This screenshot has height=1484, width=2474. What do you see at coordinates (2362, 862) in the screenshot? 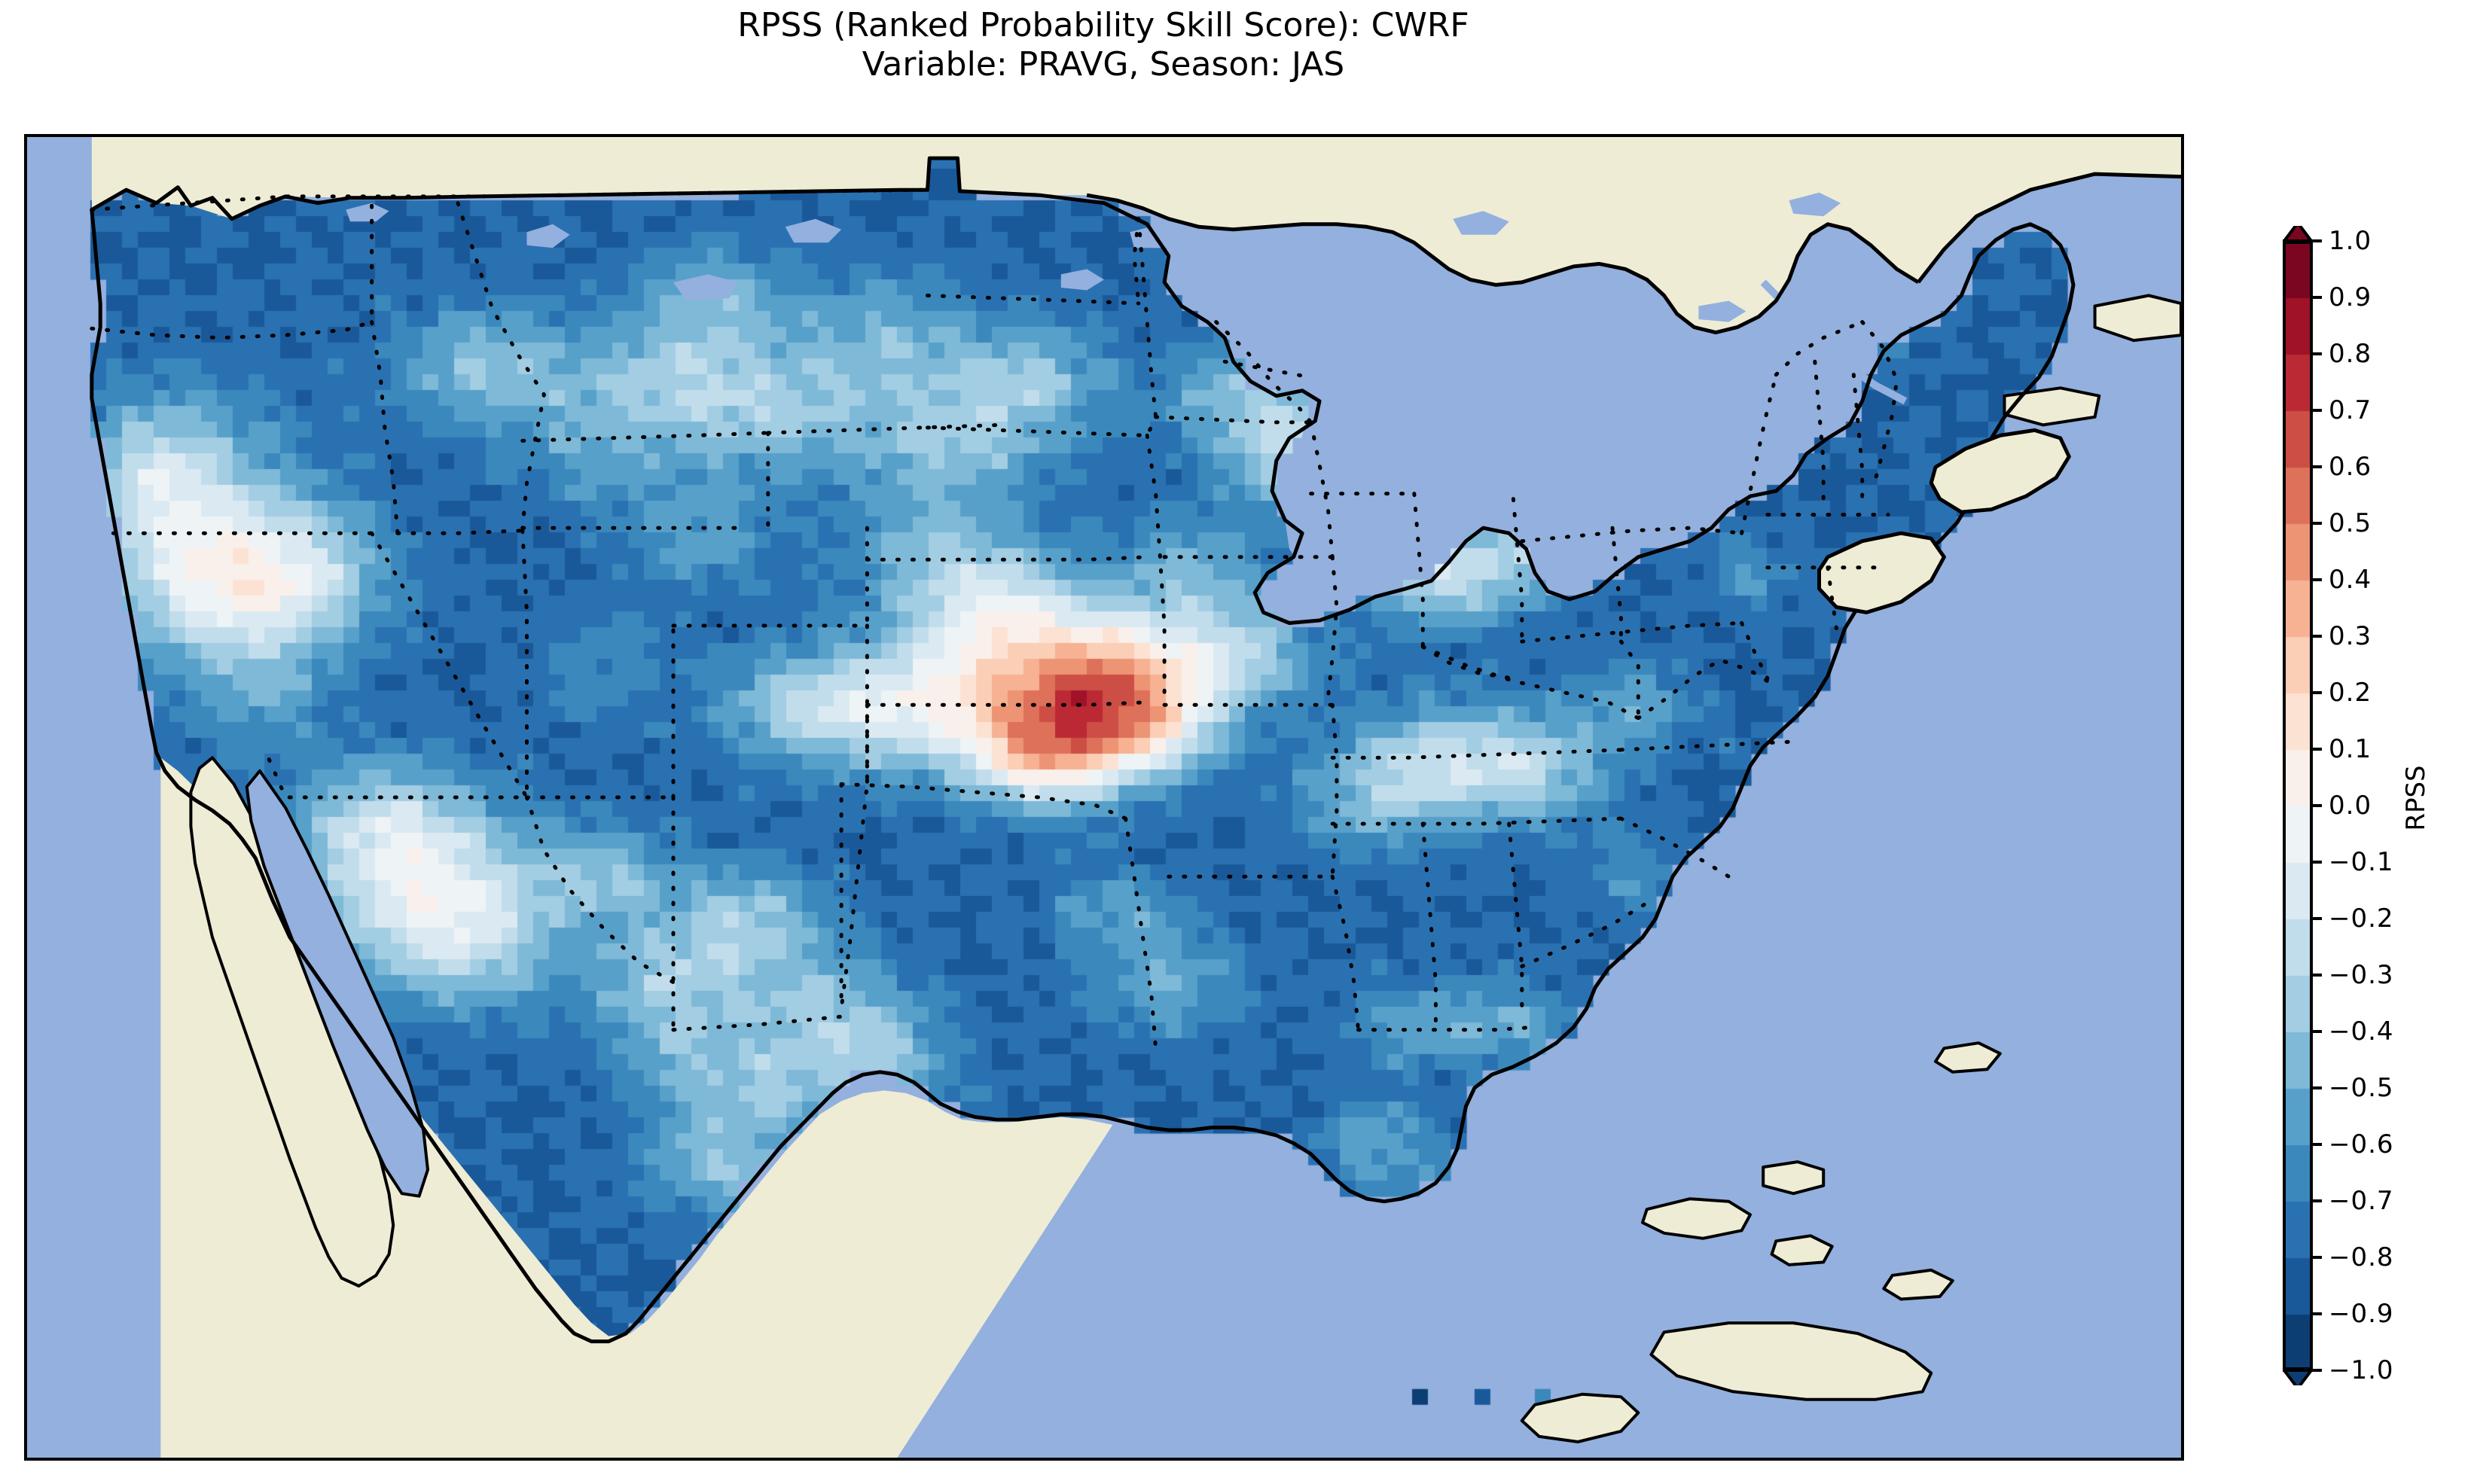
I see `colorbar-tick-label: −0.1` at bounding box center [2362, 862].